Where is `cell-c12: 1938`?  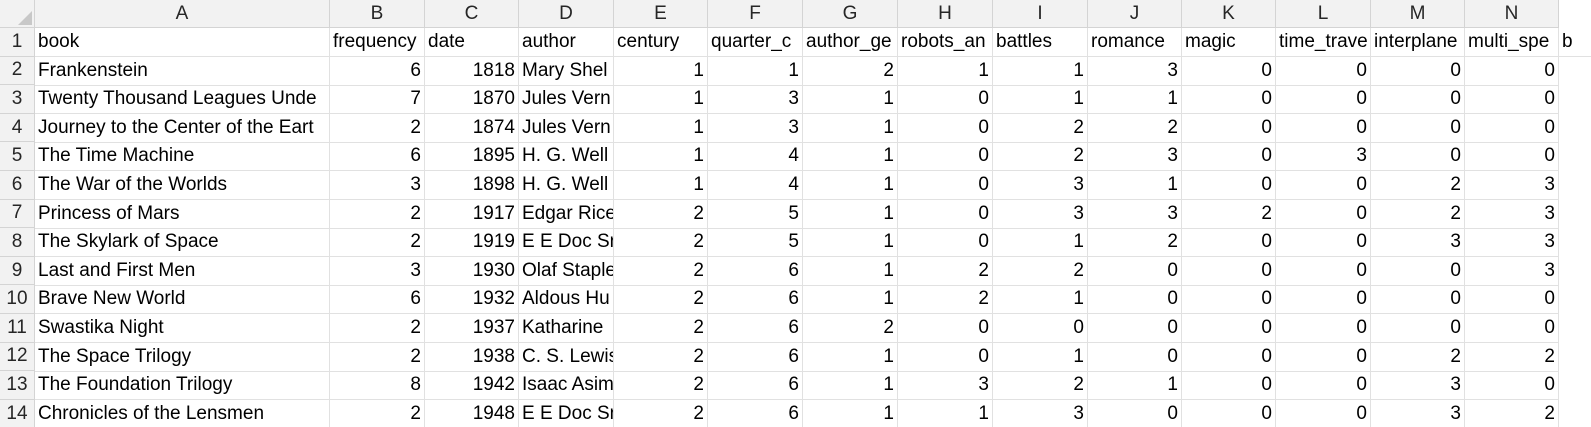
cell-c12: 1938 is located at coordinates (472, 357).